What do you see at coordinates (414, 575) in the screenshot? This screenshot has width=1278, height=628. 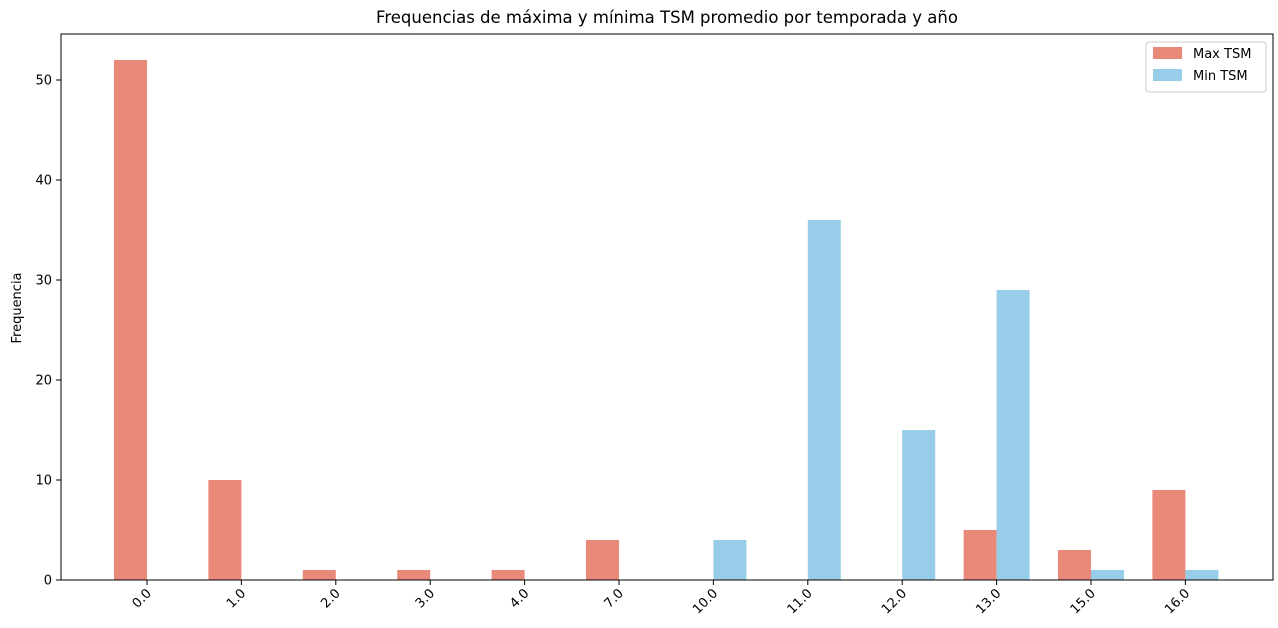 I see `bar-max-tsm-3.0` at bounding box center [414, 575].